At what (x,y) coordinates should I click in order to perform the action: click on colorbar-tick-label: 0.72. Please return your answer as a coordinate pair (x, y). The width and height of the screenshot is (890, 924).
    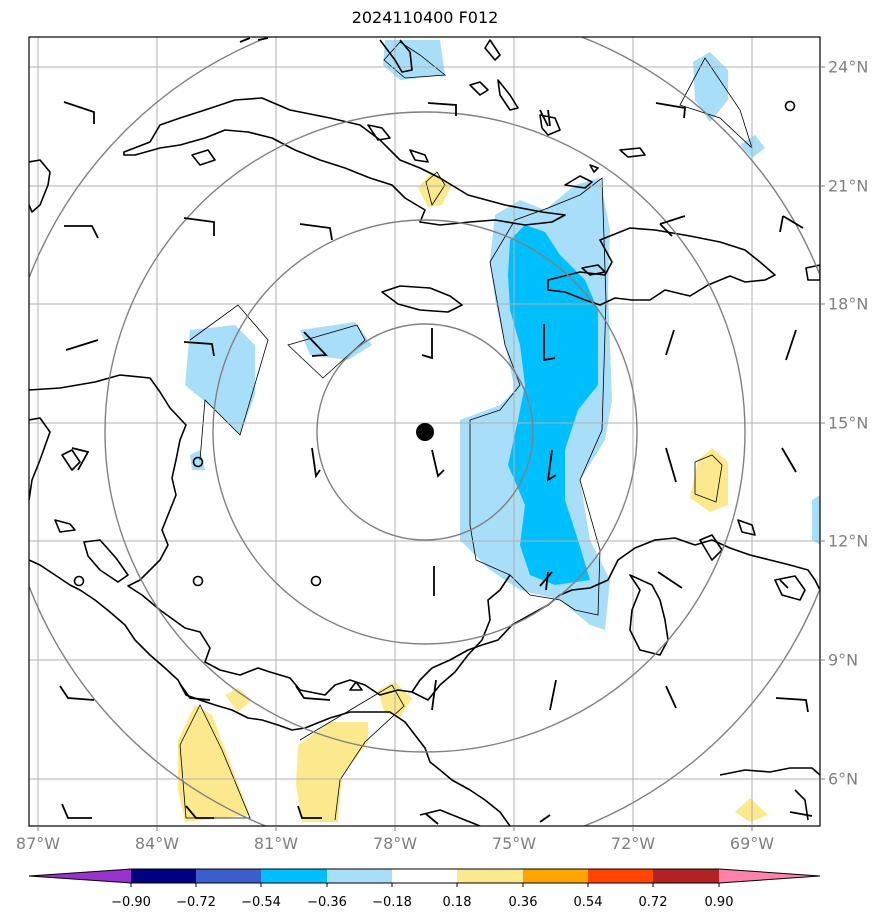
    Looking at the image, I should click on (653, 902).